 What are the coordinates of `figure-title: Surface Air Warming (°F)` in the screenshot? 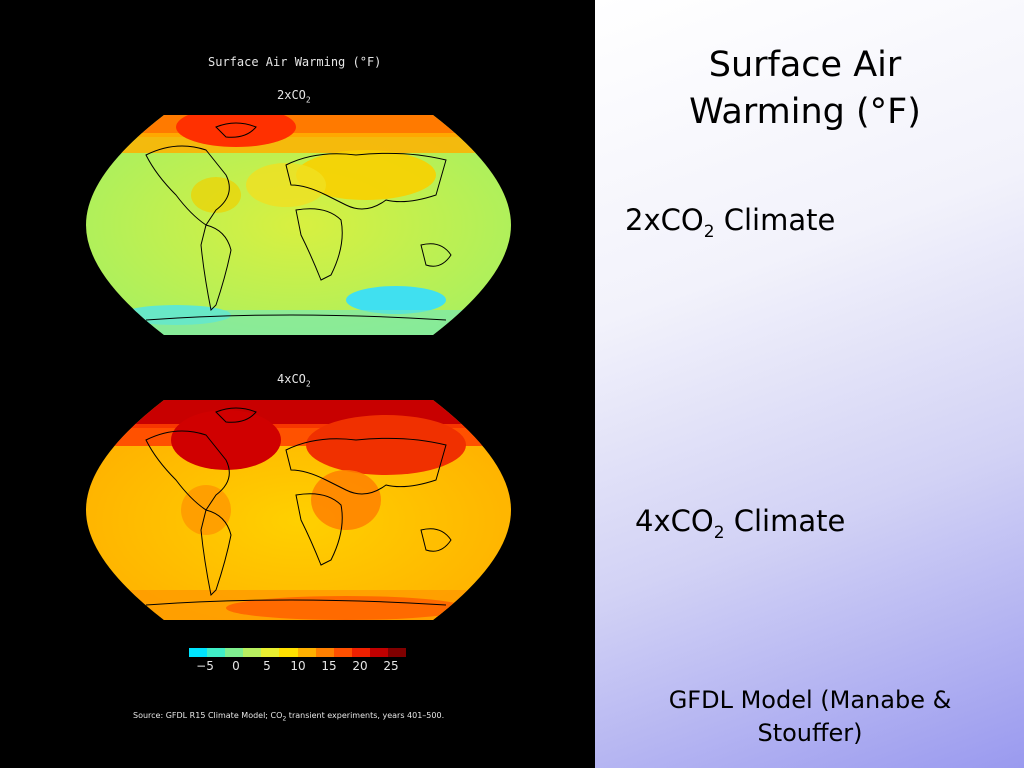 It's located at (295, 62).